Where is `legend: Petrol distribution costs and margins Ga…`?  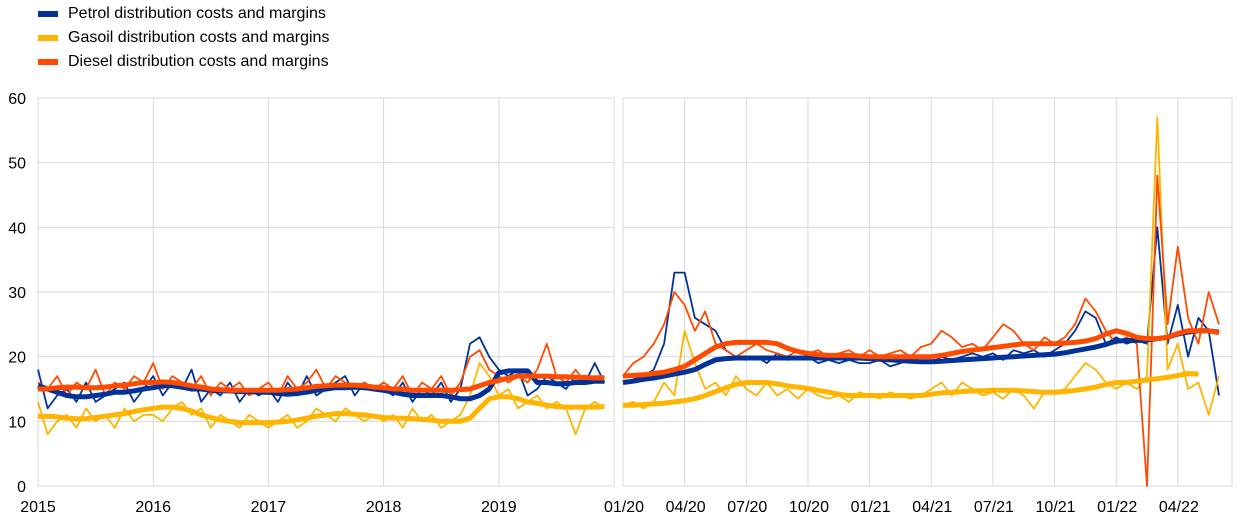 legend: Petrol distribution costs and margins Ga… is located at coordinates (183, 38).